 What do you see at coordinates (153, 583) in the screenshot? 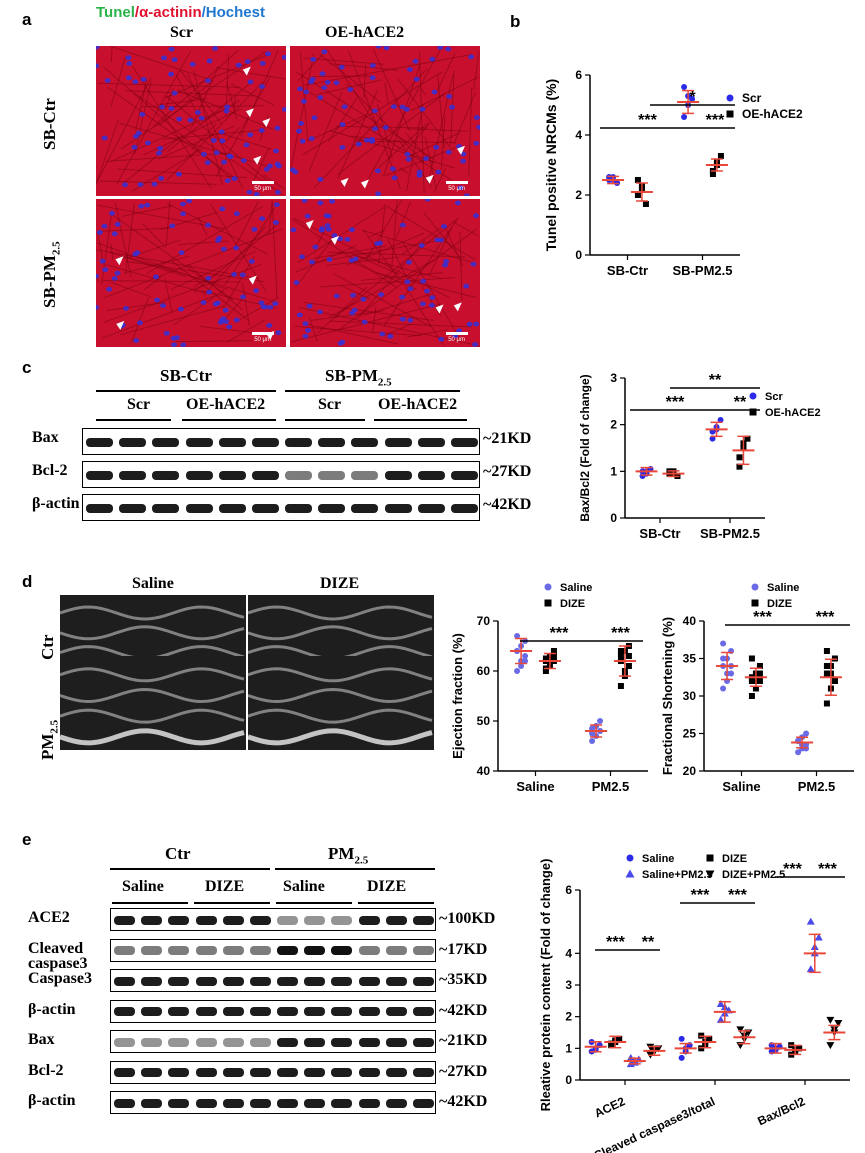
I see `echo-col-saline: Saline` at bounding box center [153, 583].